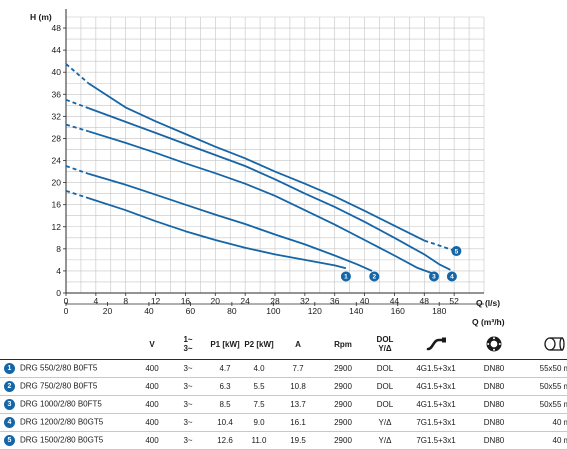 This screenshot has width=567, height=450. Describe the element at coordinates (298, 404) in the screenshot. I see `cell-amps: 13.7` at that location.